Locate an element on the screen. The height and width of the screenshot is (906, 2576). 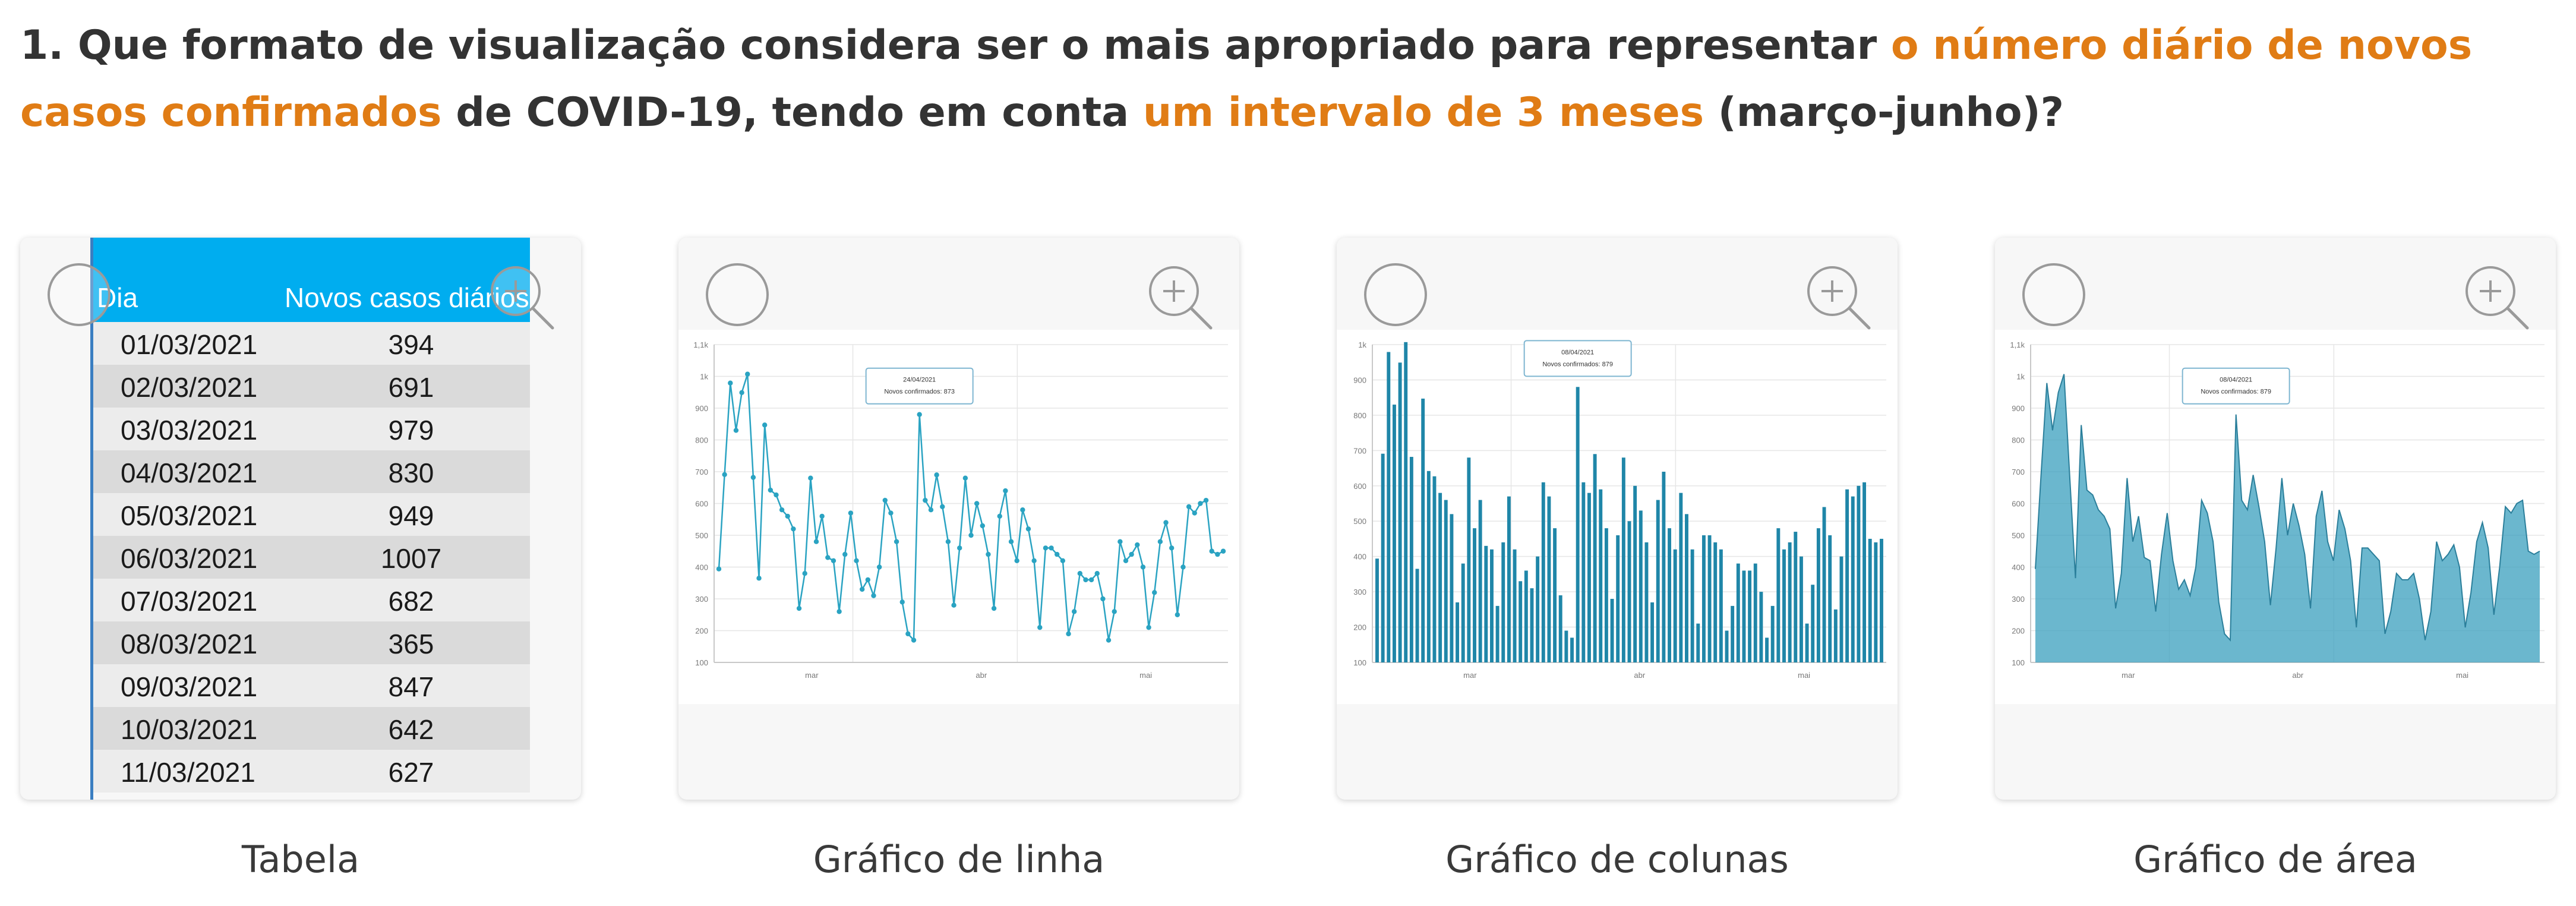
table-cell-day: 06/03/2021 is located at coordinates (189, 559).